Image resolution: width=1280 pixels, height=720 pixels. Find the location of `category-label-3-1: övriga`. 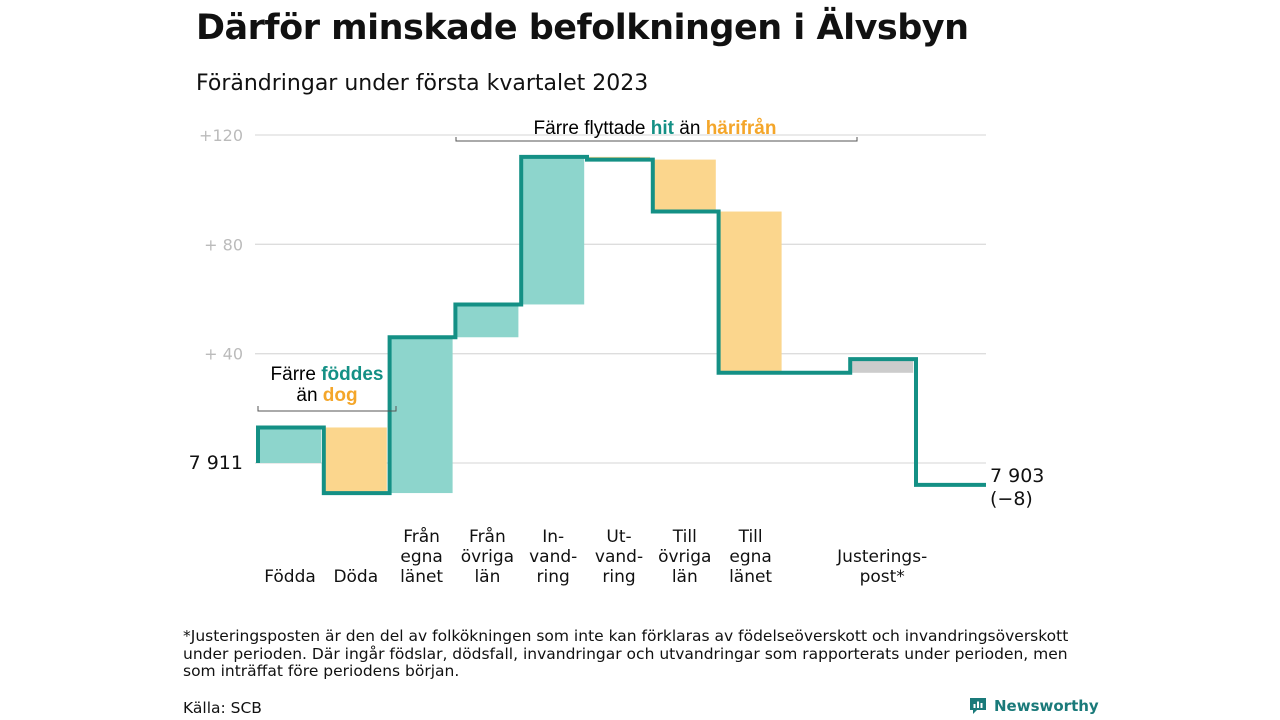

category-label-3-1: övriga is located at coordinates (487, 557).